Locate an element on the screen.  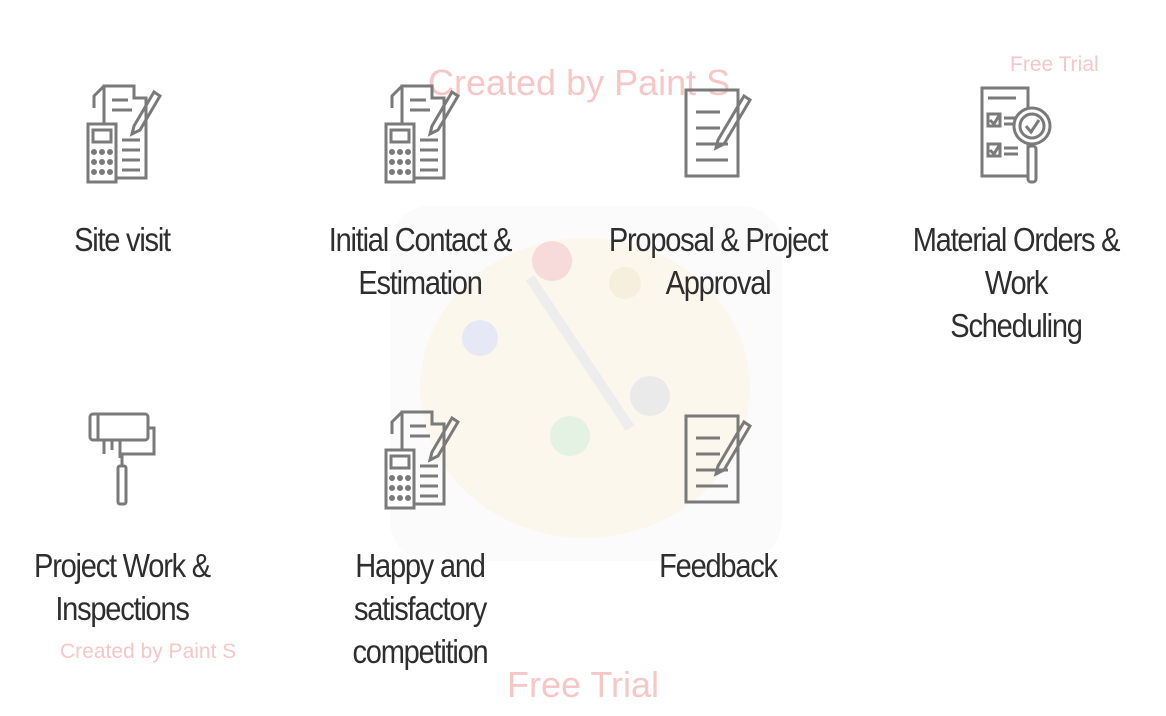
step-label-line1: Site visit is located at coordinates (122, 239).